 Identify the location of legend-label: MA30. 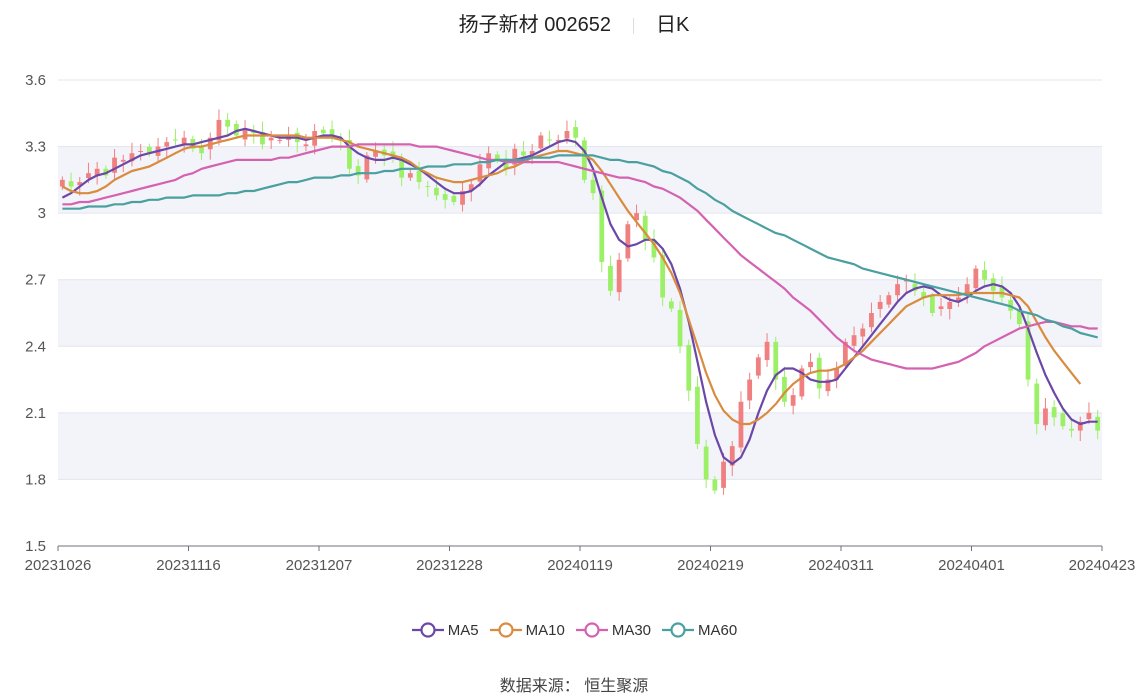
(631, 630).